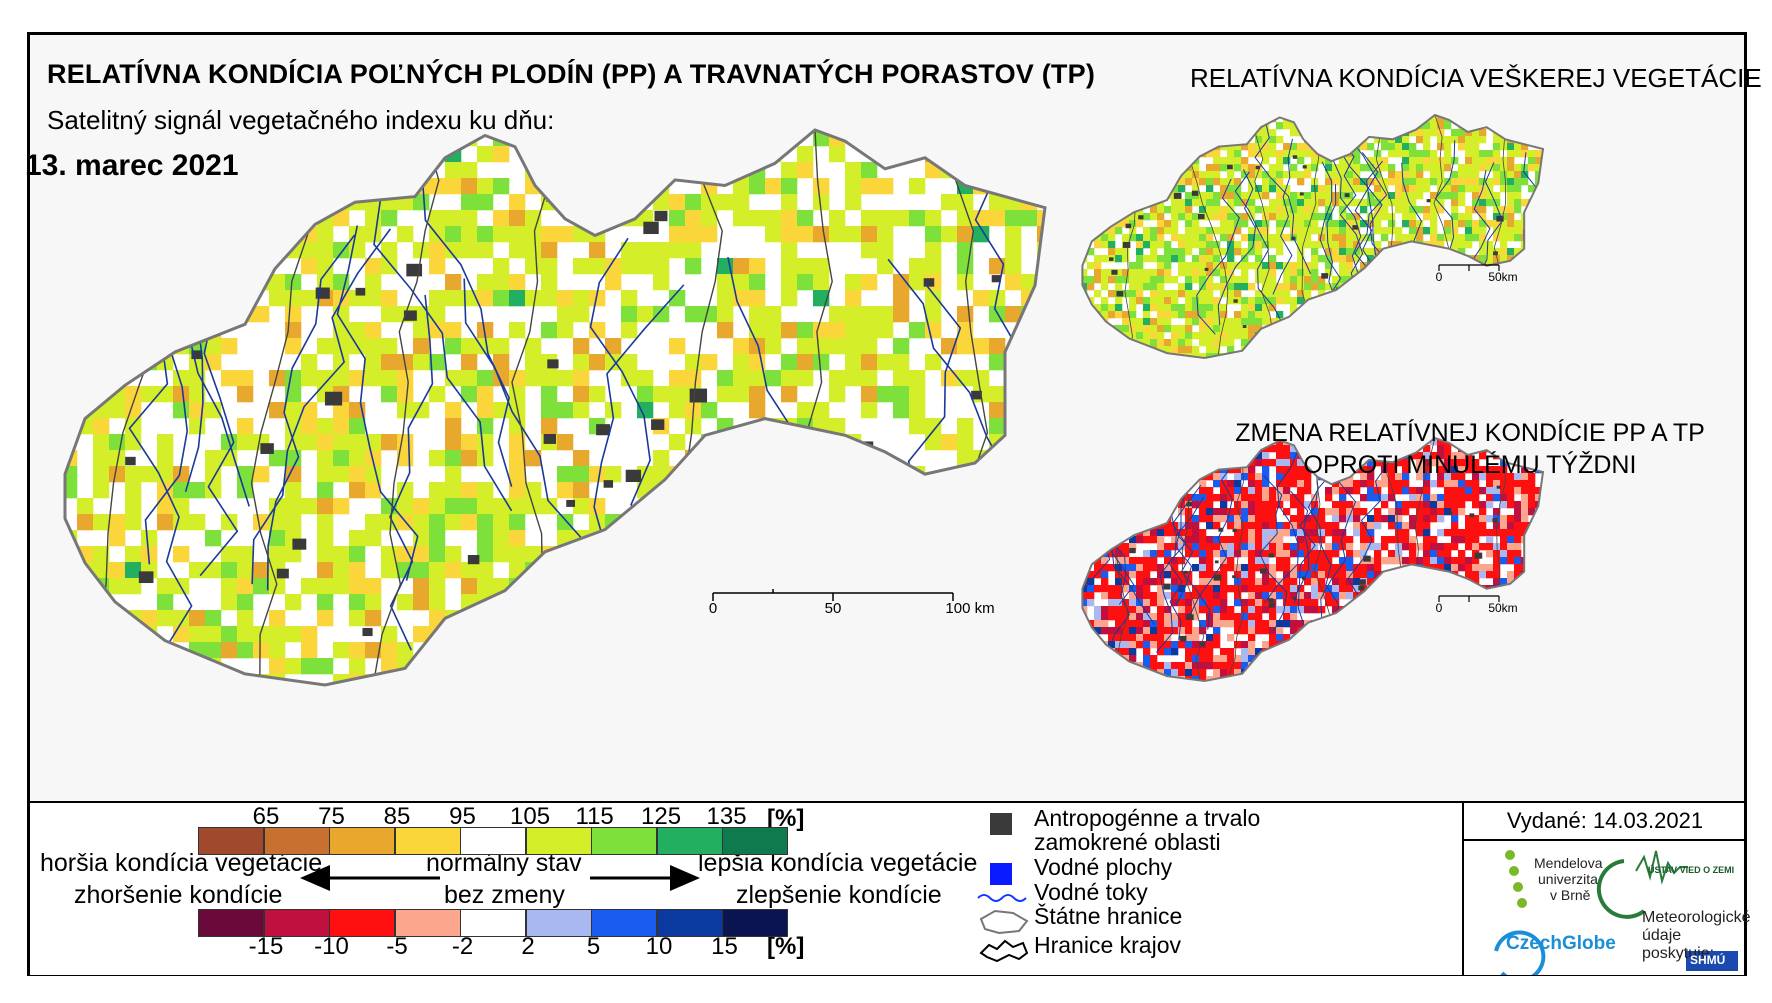 This screenshot has height=1003, width=1772. What do you see at coordinates (593, 946) in the screenshot?
I see `change-tick-5: 5` at bounding box center [593, 946].